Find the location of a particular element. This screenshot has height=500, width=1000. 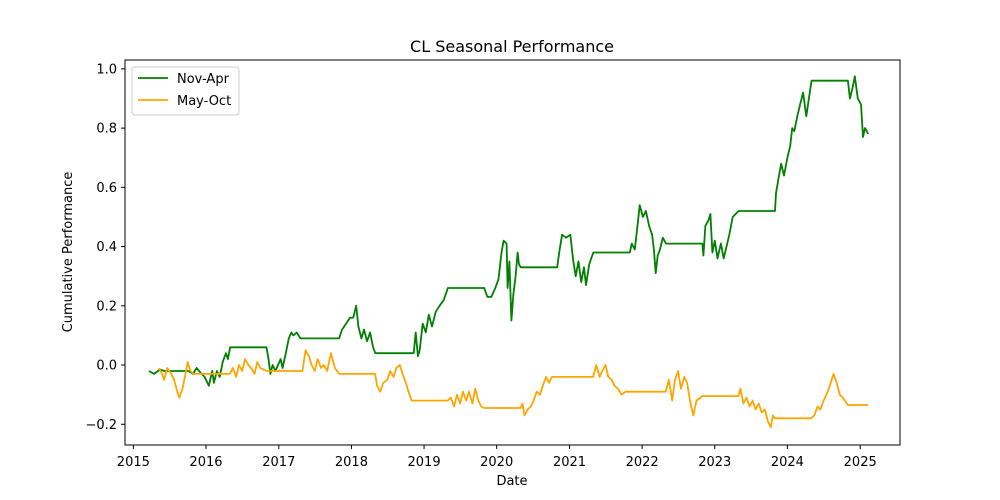

y-tick-label: 1.0 is located at coordinates (106, 69).